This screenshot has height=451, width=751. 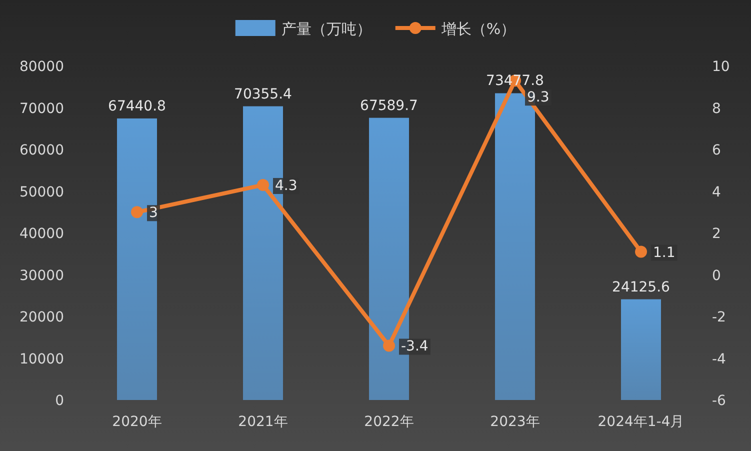 I want to click on y-tick-label: 70000, so click(x=41, y=108).